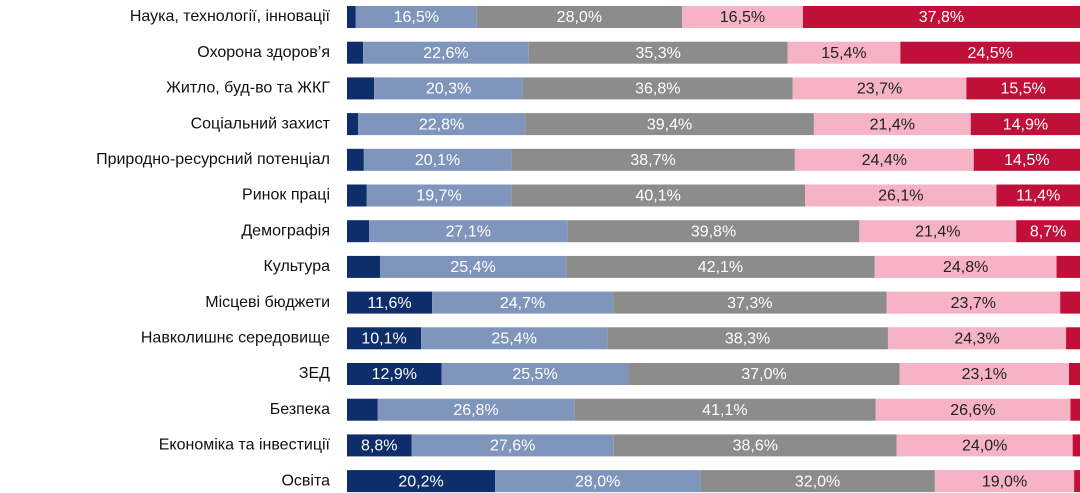  Describe the element at coordinates (286, 195) in the screenshot. I see `category-label: Ринок праці` at that location.